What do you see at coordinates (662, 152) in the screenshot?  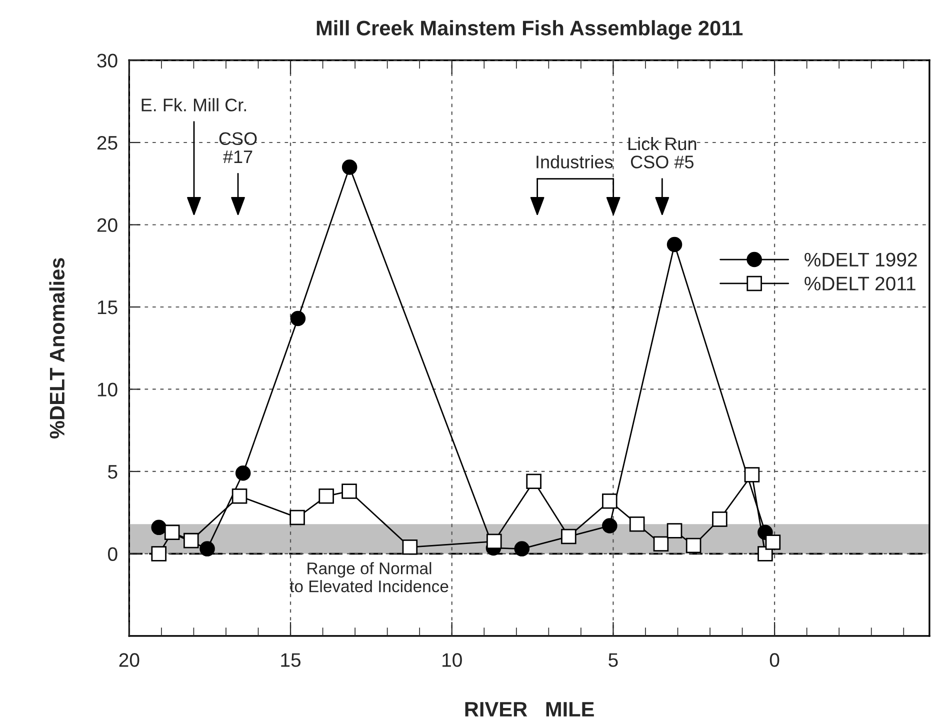 I see `annotation: Lick Run CSO #5` at bounding box center [662, 152].